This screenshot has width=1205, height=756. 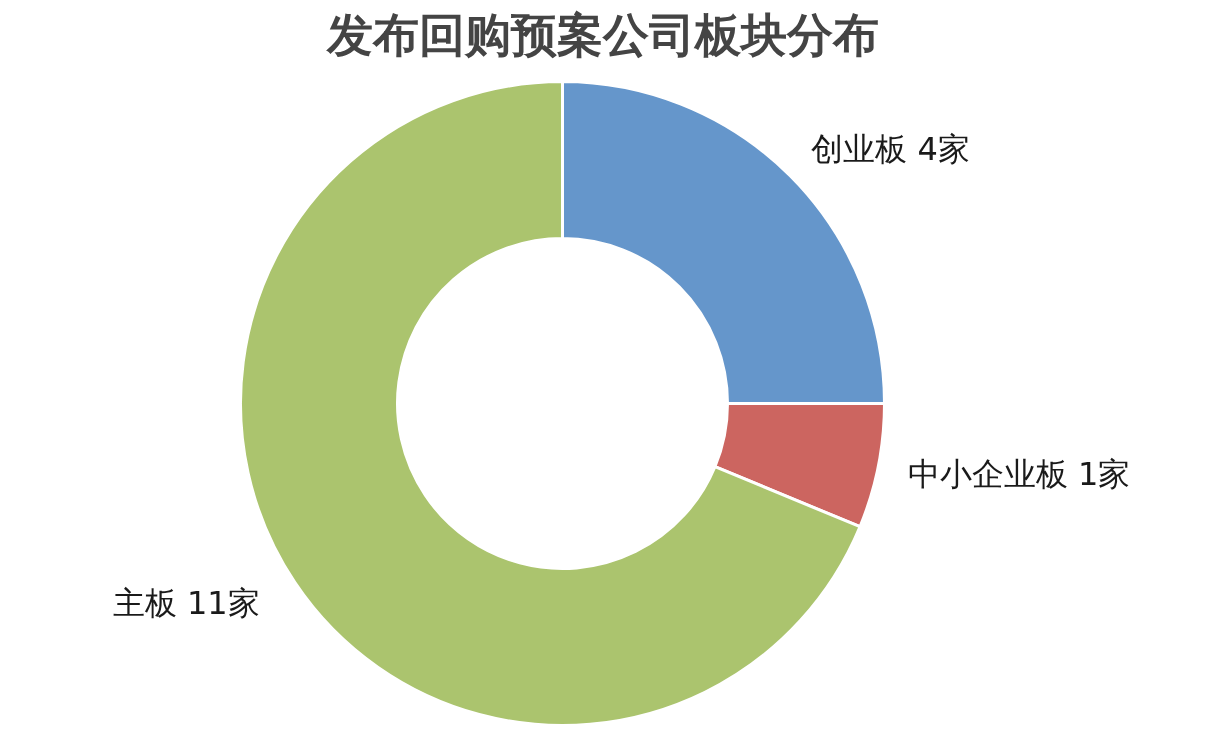 I want to click on chart-title: 发布回购预案公司板块分布, so click(x=602, y=34).